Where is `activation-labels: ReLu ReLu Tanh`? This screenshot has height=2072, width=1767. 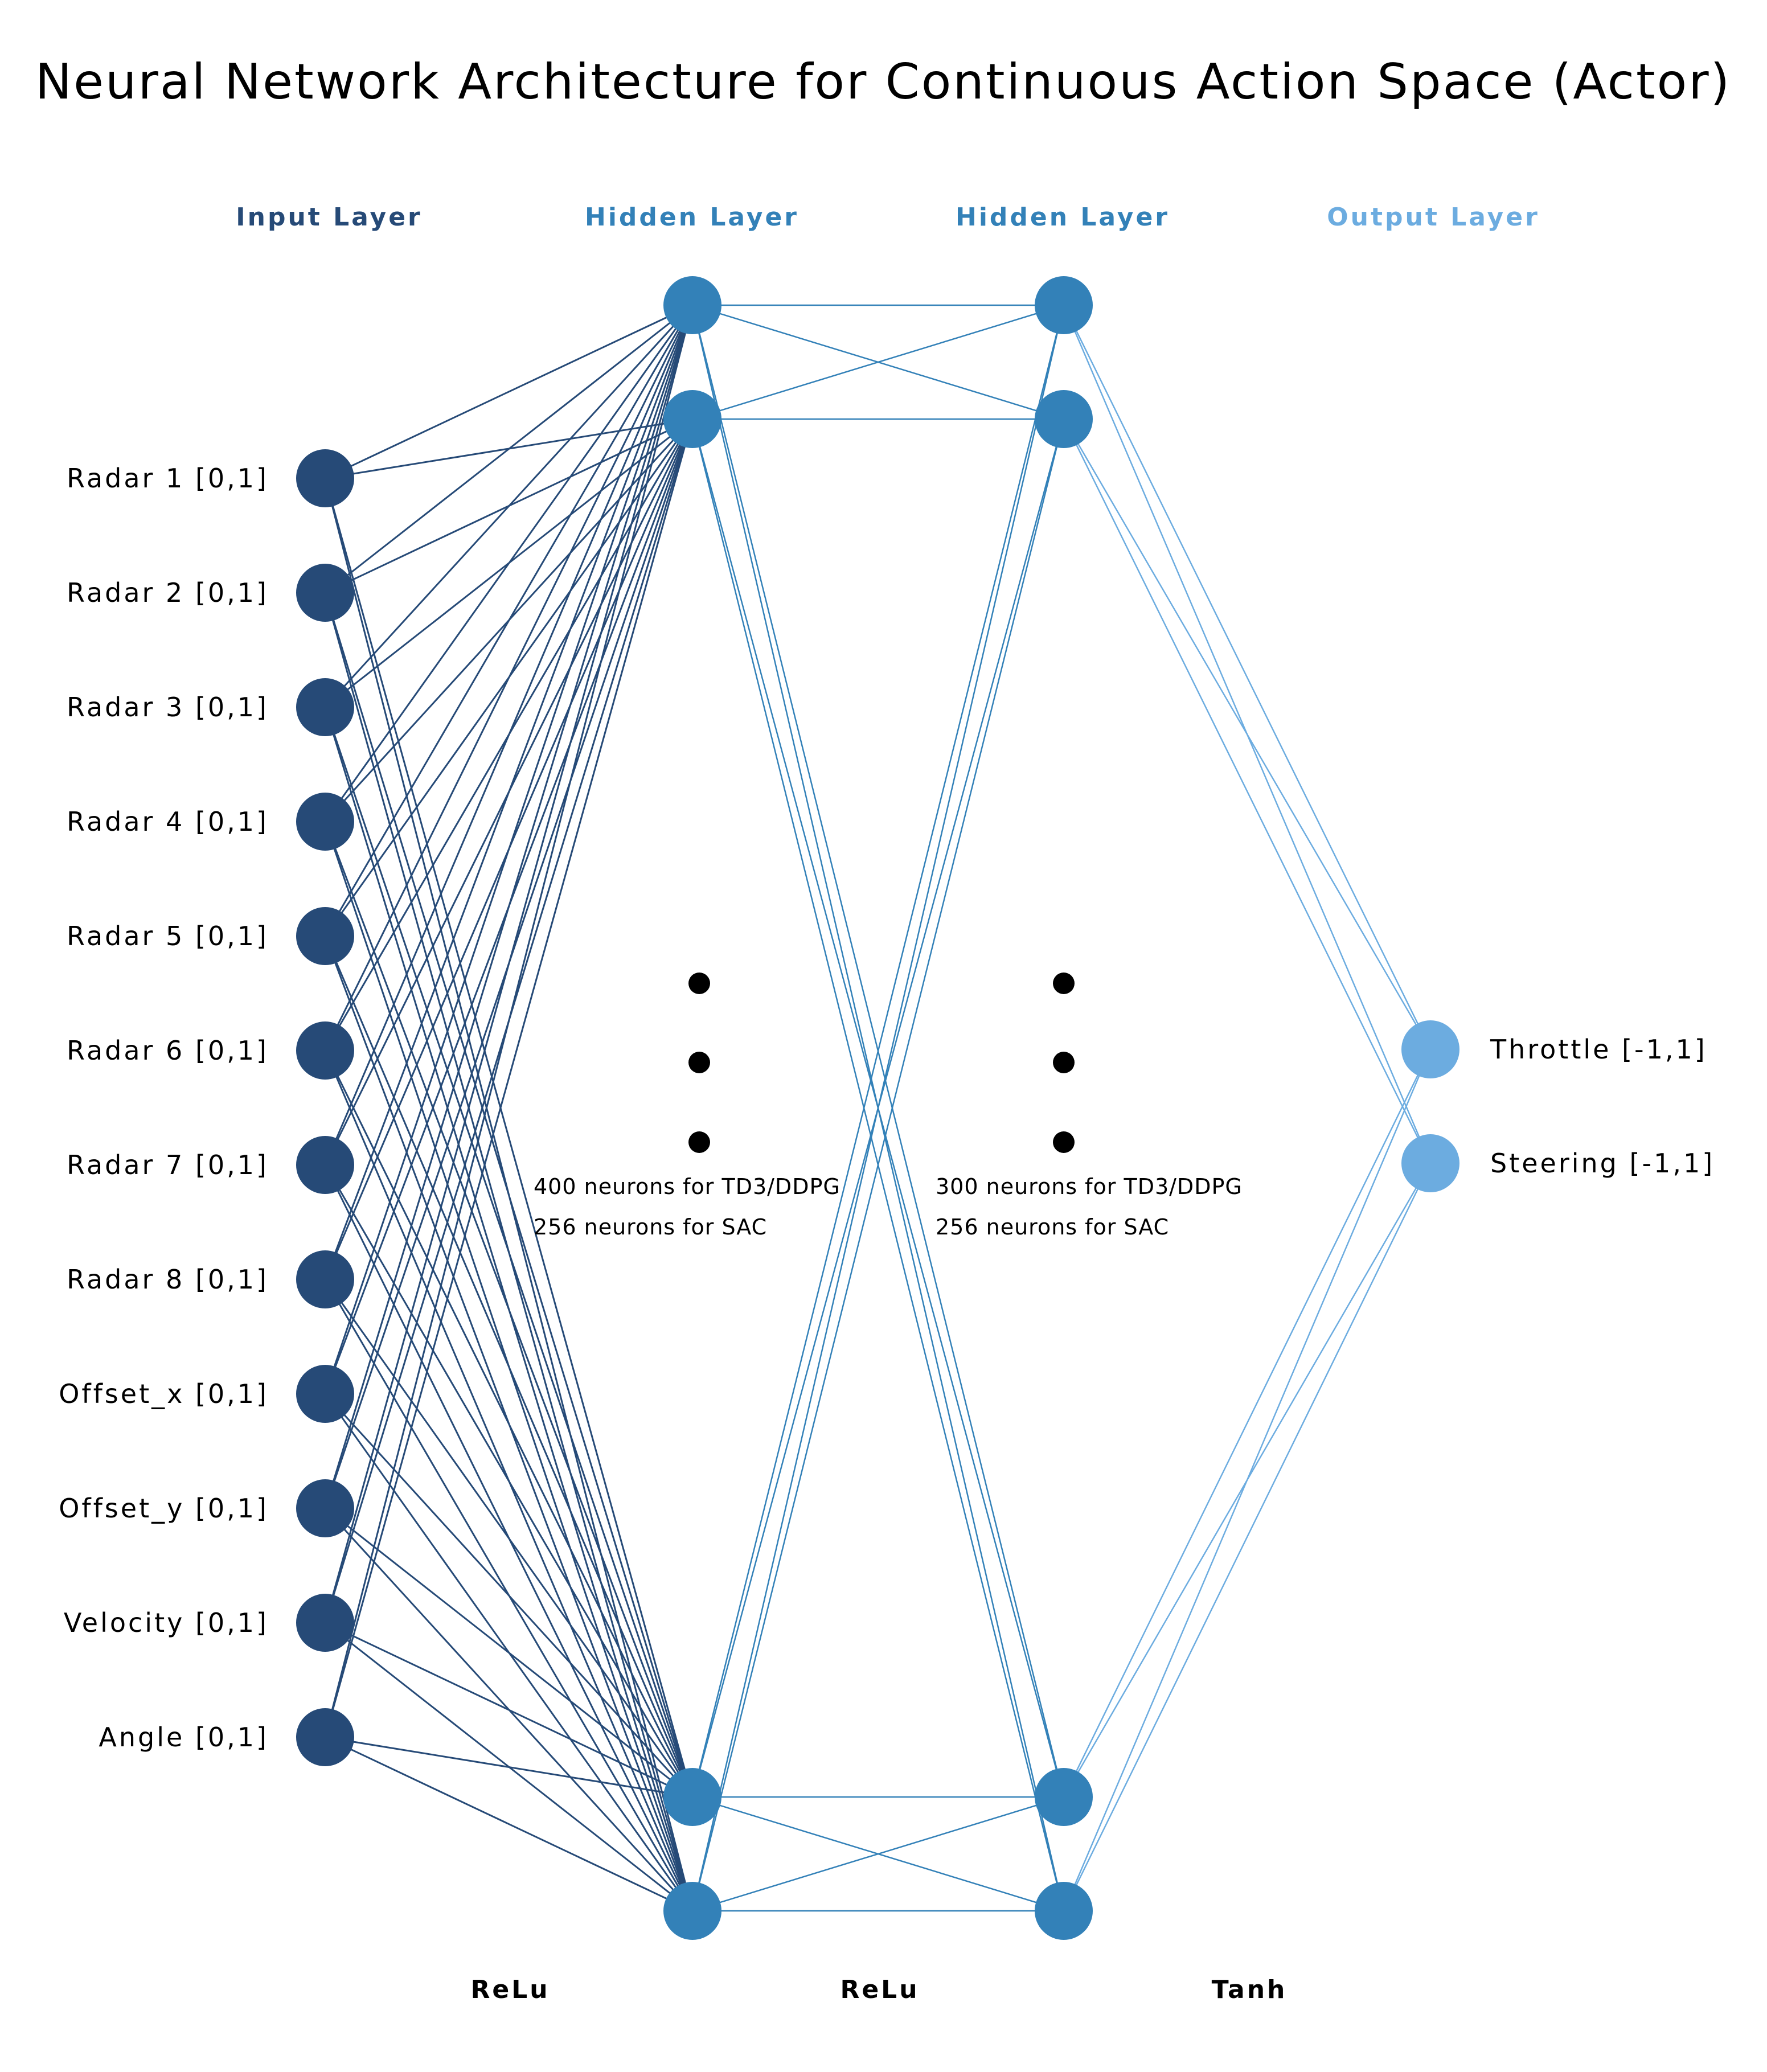 activation-labels: ReLu ReLu Tanh is located at coordinates (879, 1989).